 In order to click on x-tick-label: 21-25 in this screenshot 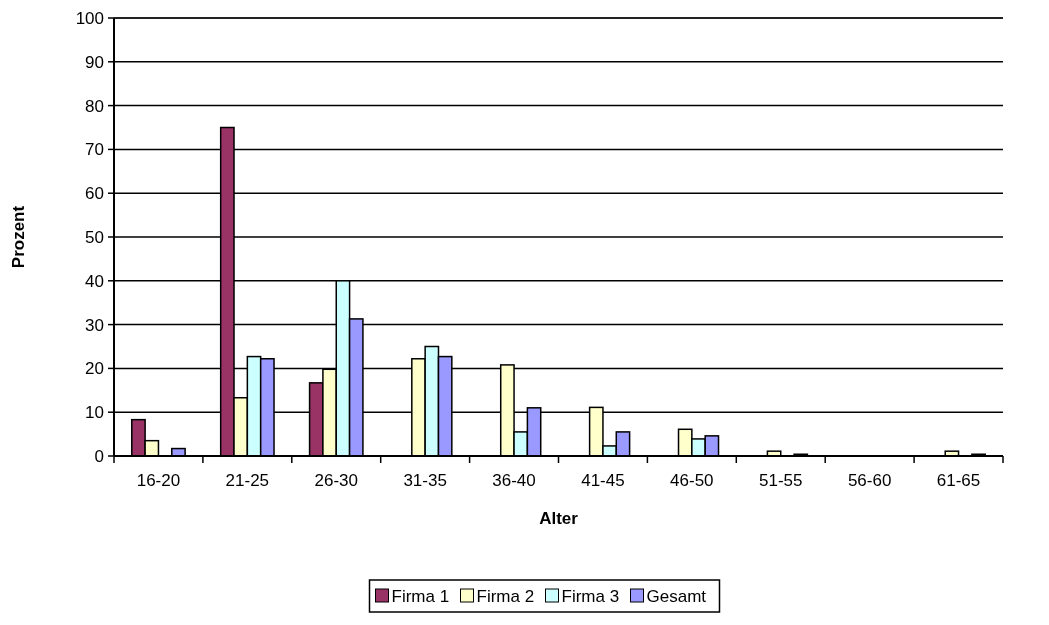, I will do `click(247, 480)`.